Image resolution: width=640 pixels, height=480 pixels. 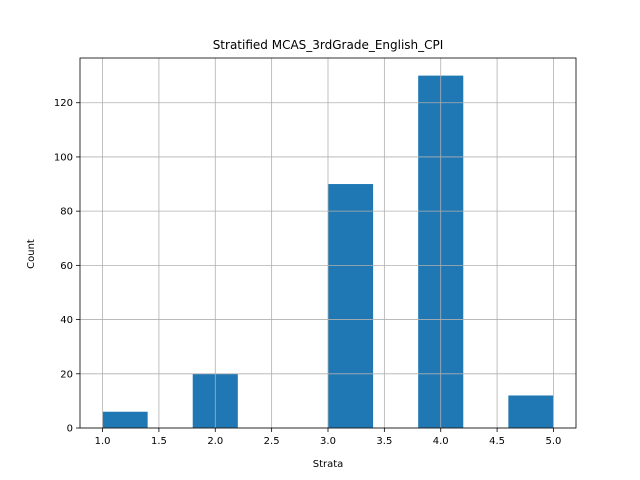 What do you see at coordinates (215, 441) in the screenshot?
I see `x-tick-label-2: 2.0` at bounding box center [215, 441].